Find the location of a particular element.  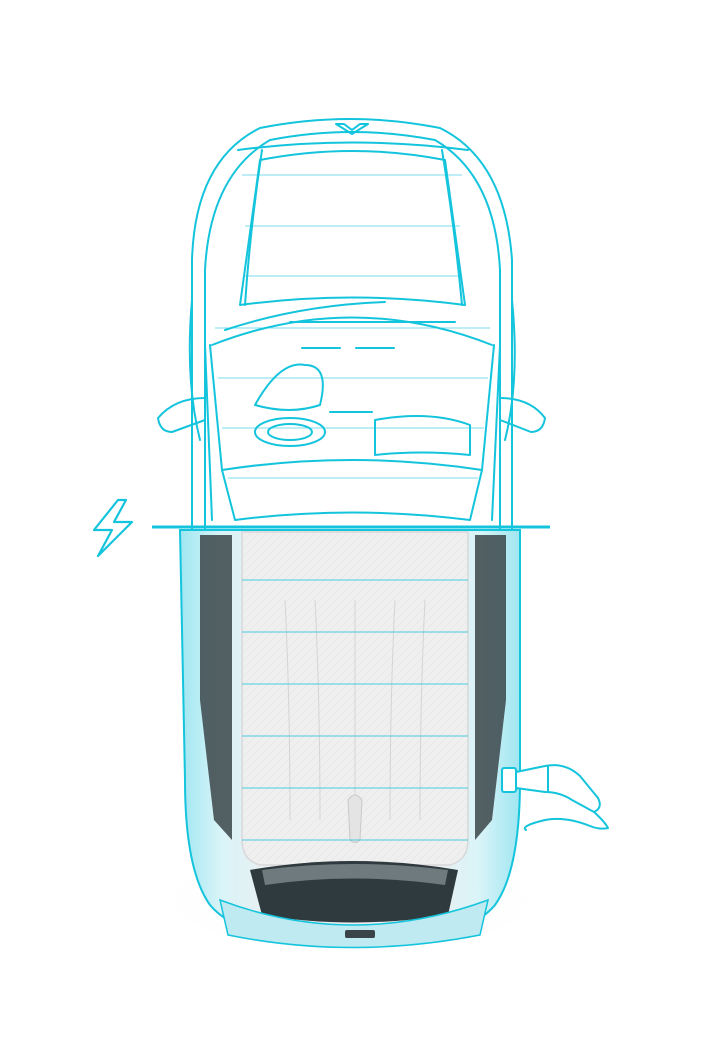

blueprint-lines is located at coordinates (352, 326).